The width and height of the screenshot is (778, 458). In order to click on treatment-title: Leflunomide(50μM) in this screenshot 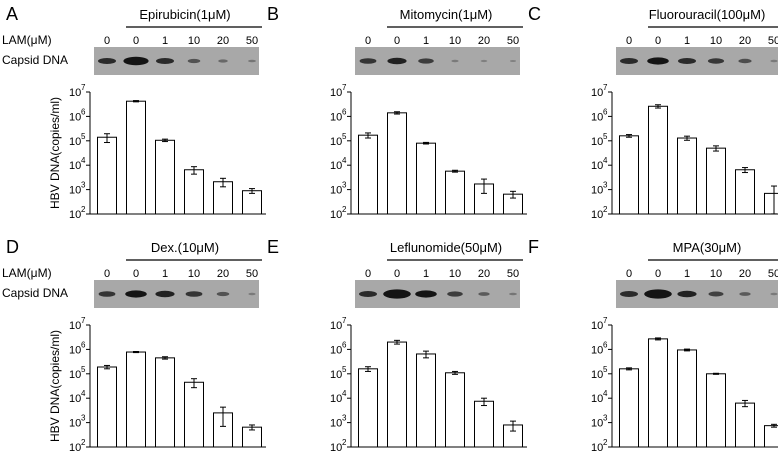, I will do `click(446, 247)`.